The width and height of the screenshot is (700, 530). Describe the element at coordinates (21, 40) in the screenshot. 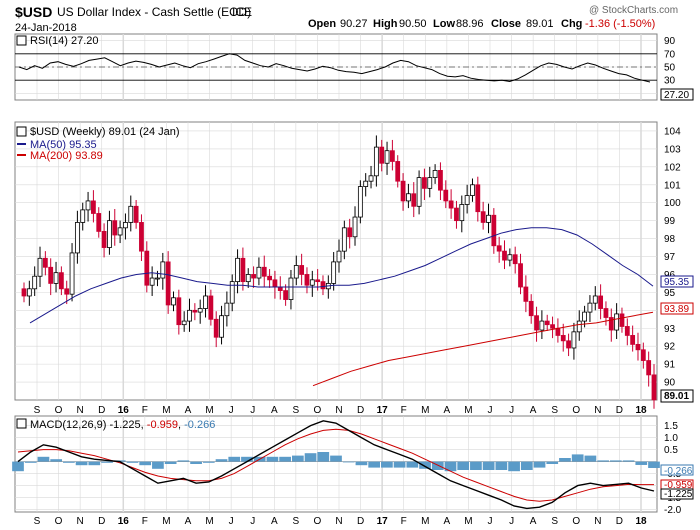

I see `rsi-title-checkbox` at that location.